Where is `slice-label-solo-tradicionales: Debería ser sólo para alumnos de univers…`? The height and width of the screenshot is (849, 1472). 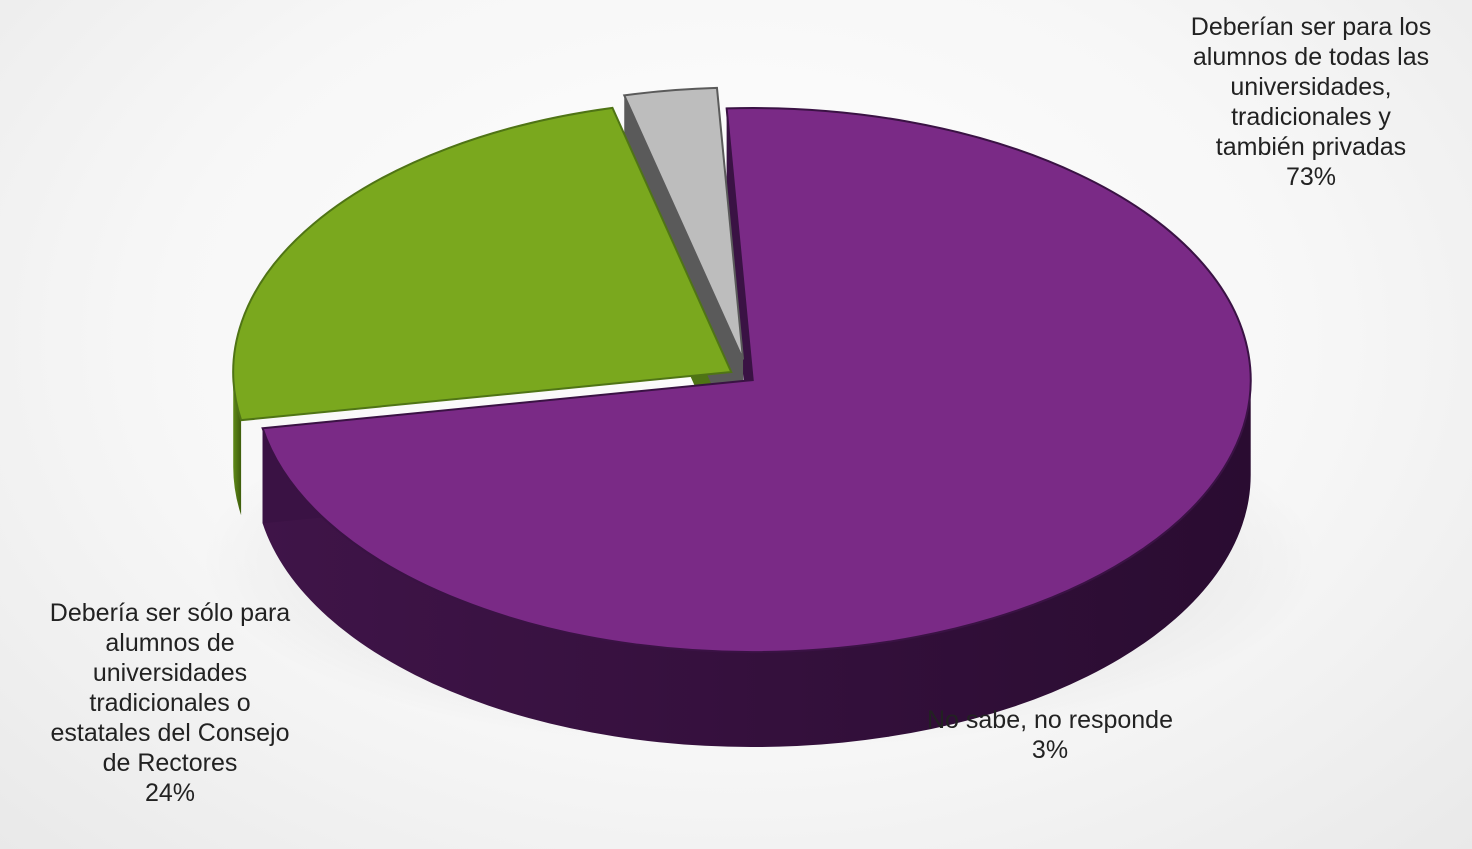
slice-label-solo-tradicionales: Debería ser sólo para alumnos de univers… is located at coordinates (170, 703).